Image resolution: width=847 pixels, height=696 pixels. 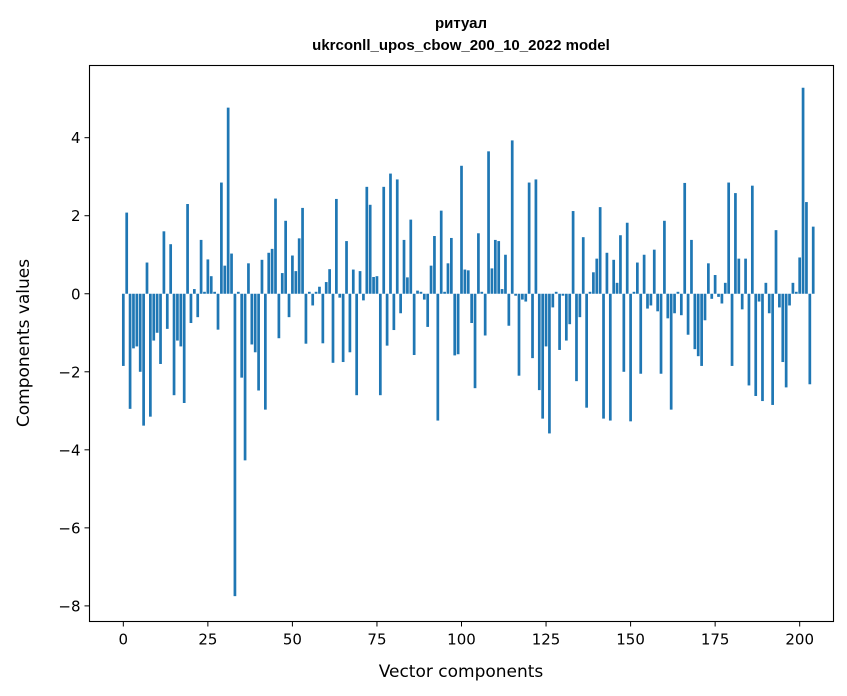 I want to click on chart-subtitle: ukrconll_upos_cbow_200_10_2022 model, so click(x=461, y=45).